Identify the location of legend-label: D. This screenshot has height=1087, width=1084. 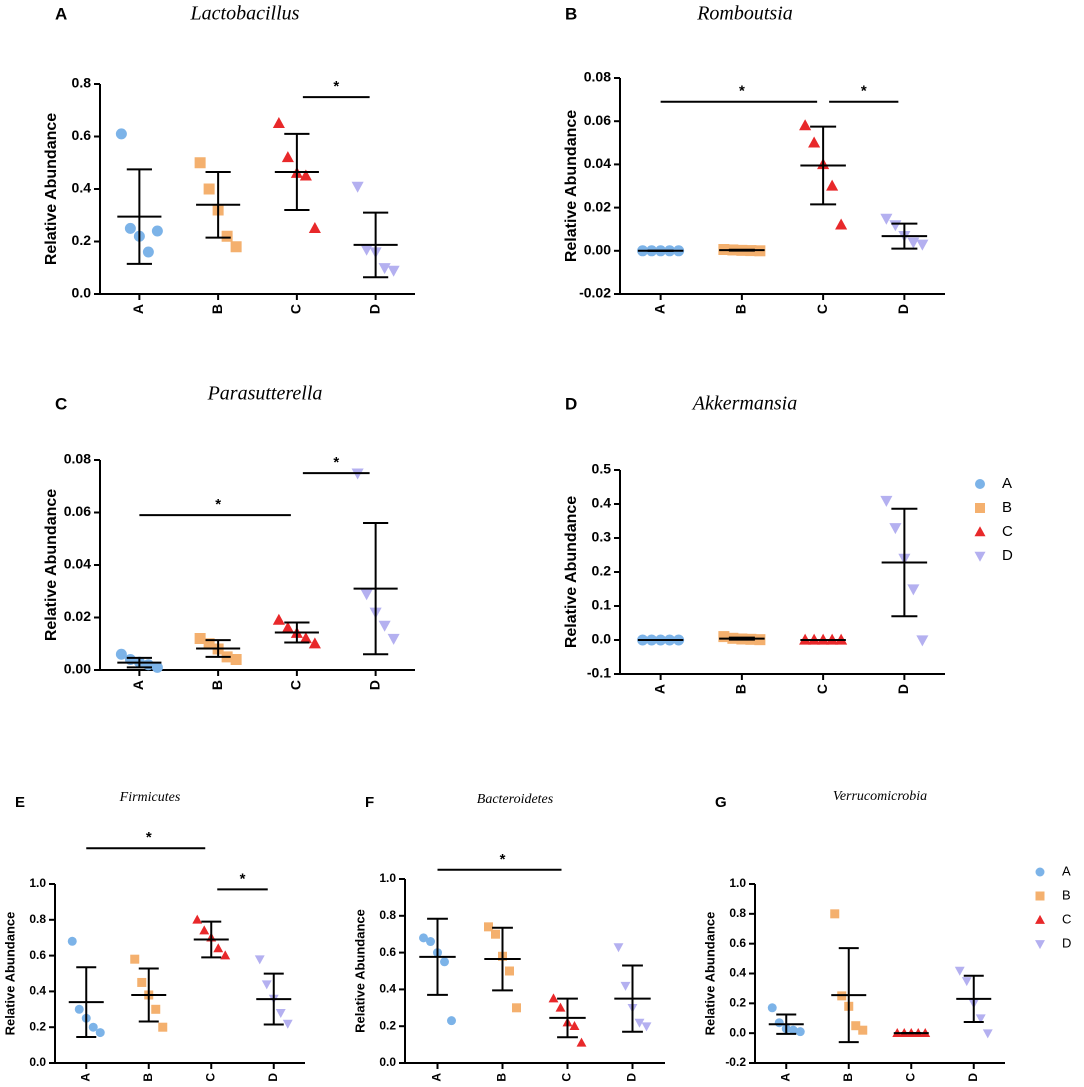
(1066, 942).